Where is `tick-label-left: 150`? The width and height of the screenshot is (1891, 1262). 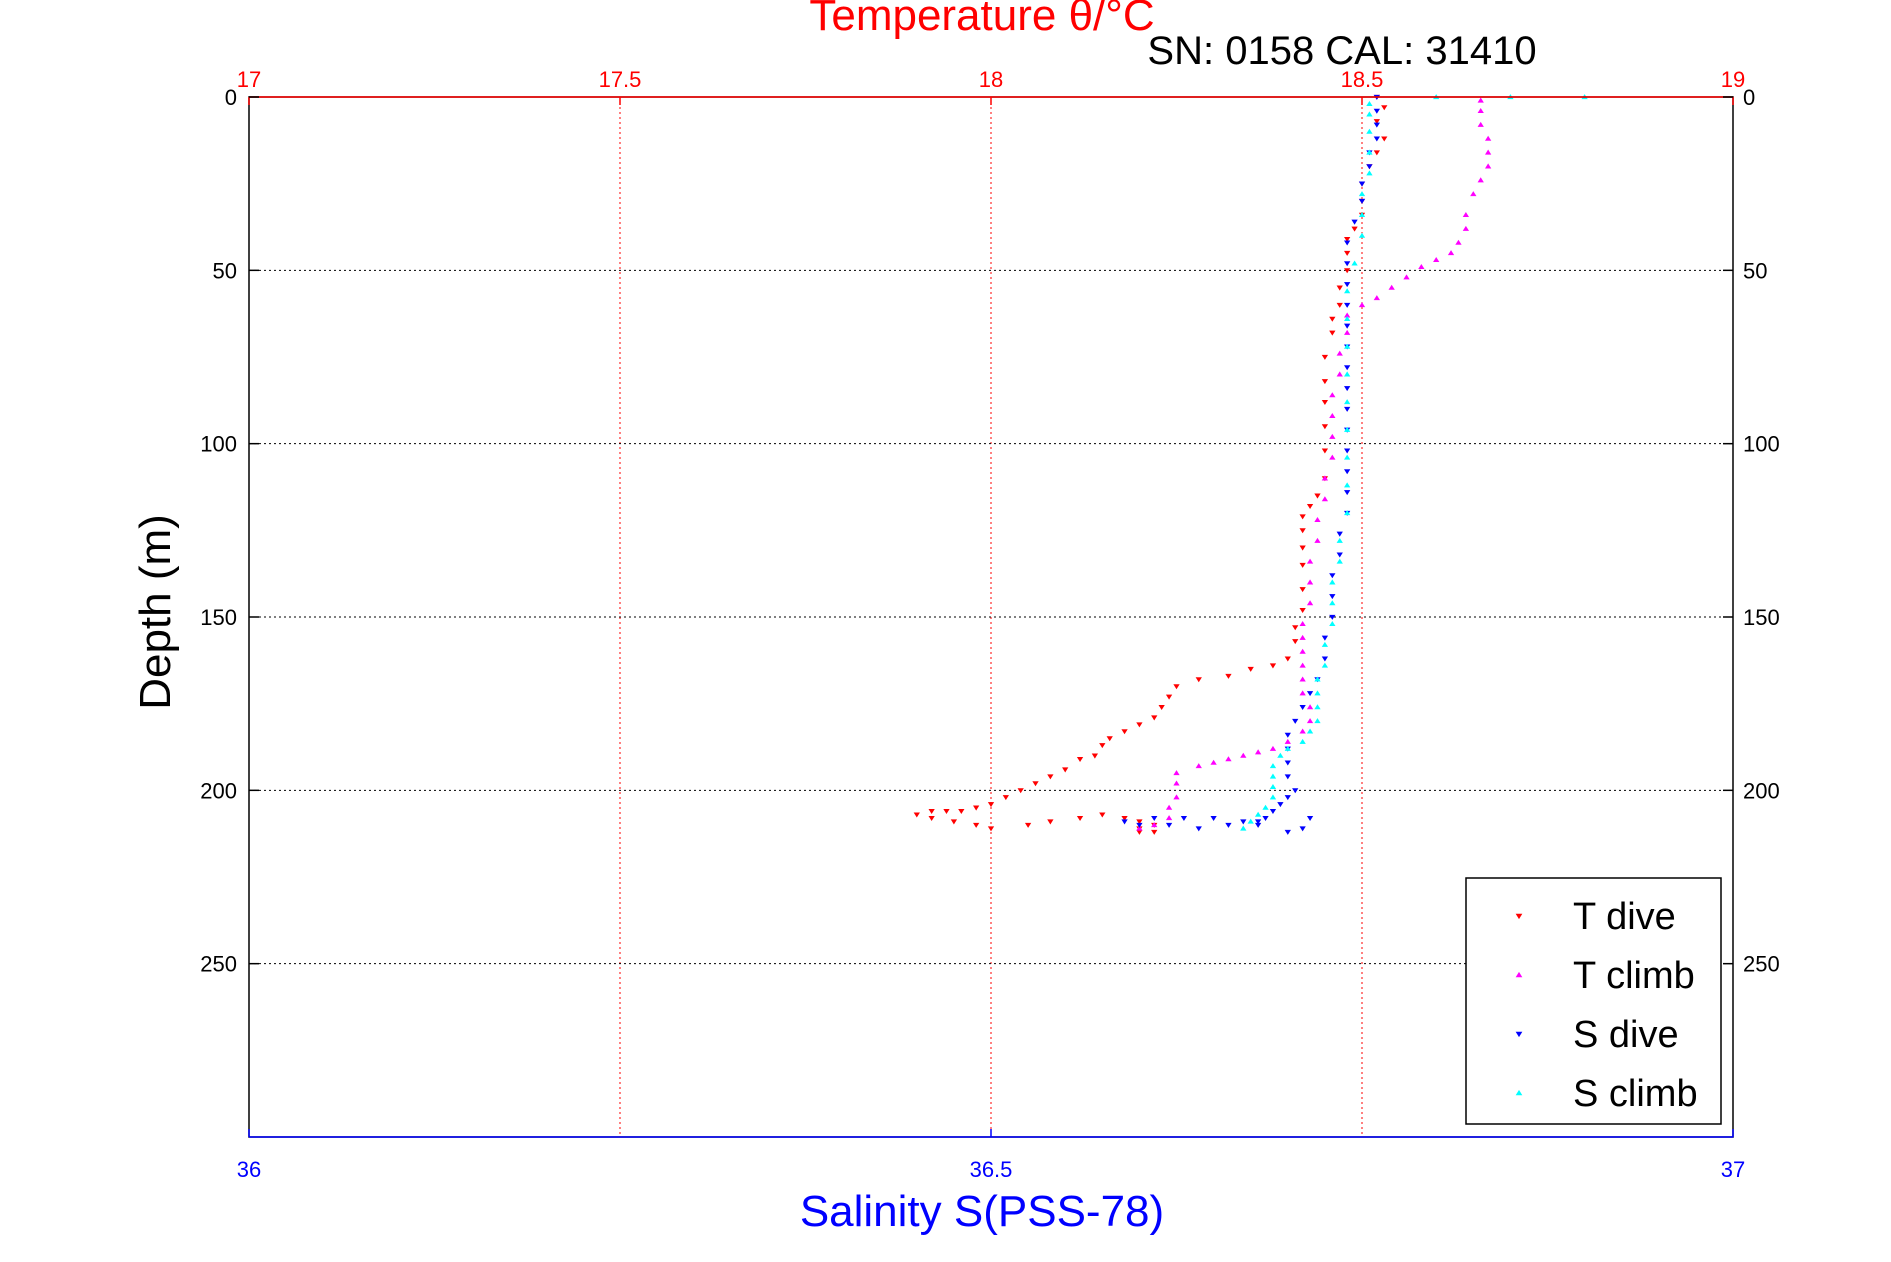 tick-label-left: 150 is located at coordinates (218, 617).